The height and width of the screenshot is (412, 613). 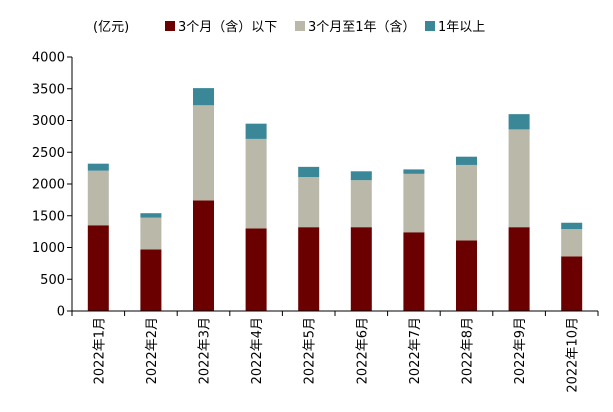 I want to click on x-tick-label: 2022年7月, so click(x=415, y=350).